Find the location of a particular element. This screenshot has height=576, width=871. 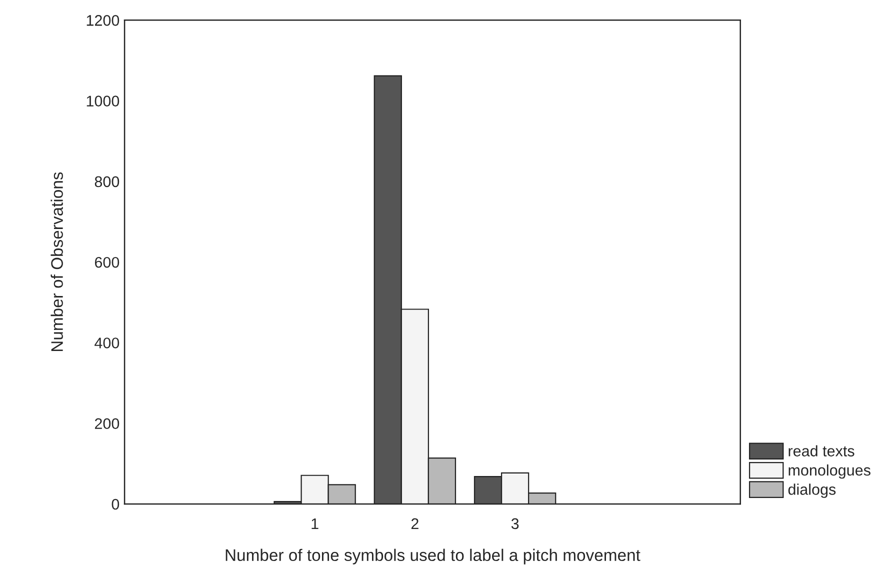

y-tick-label: 400 is located at coordinates (107, 343).